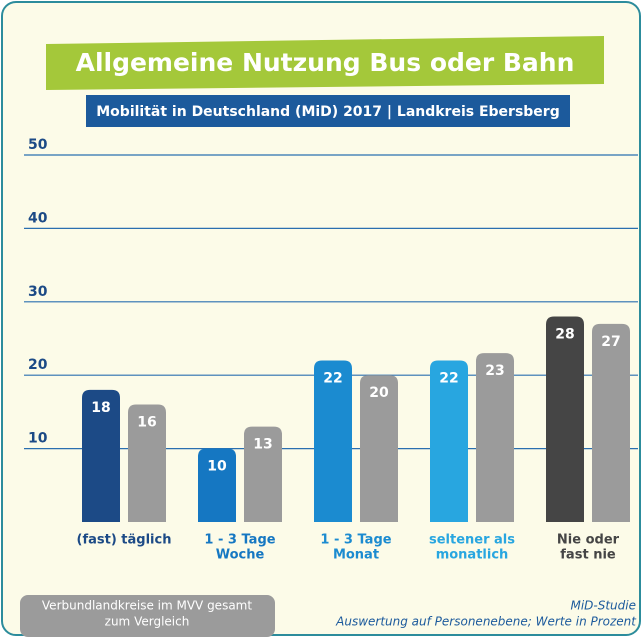 This screenshot has width=643, height=638. What do you see at coordinates (588, 555) in the screenshot?
I see `x-tick-label: fast nie` at bounding box center [588, 555].